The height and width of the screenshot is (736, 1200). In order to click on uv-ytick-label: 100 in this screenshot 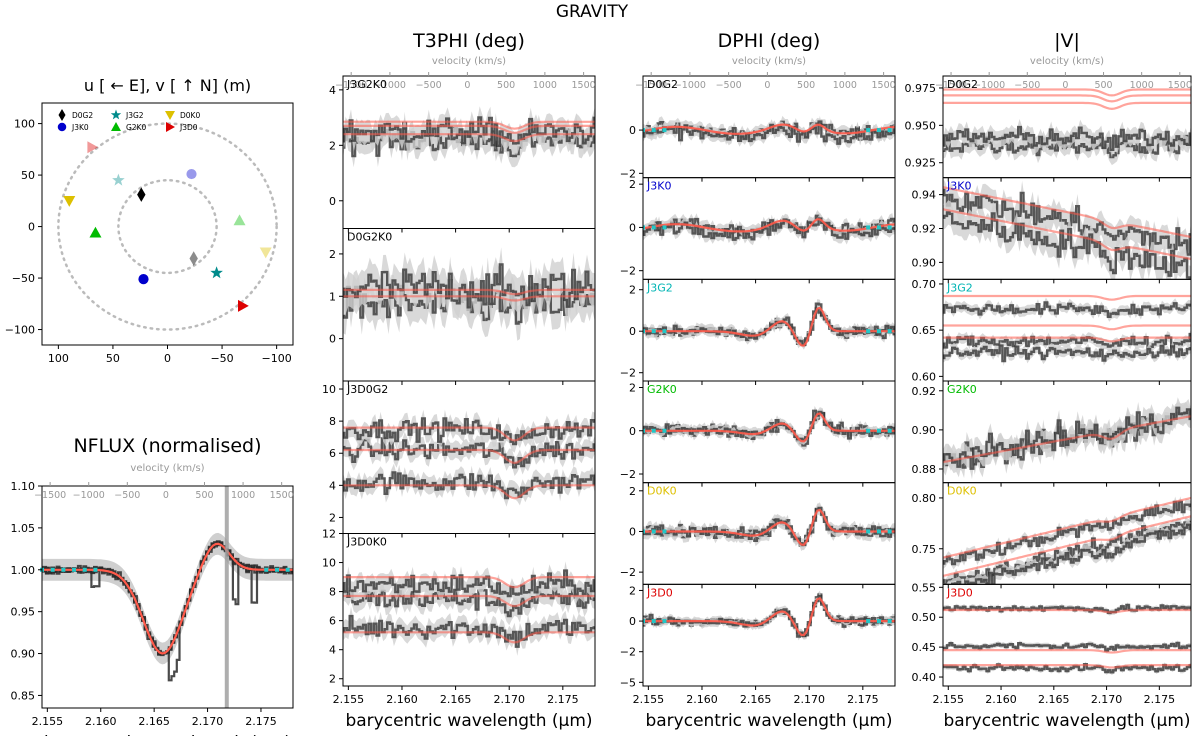, I will do `click(24, 124)`.